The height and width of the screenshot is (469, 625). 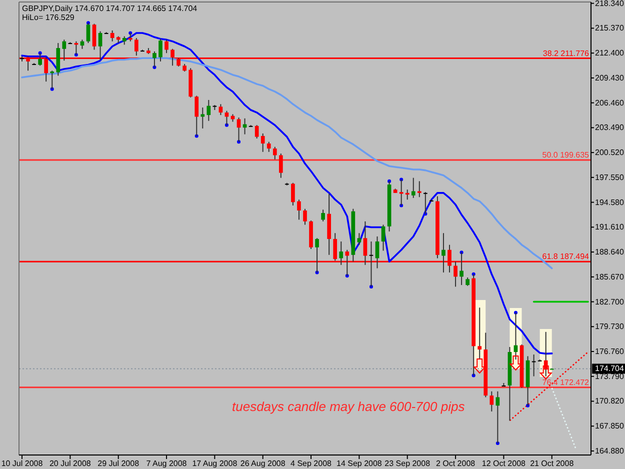 I want to click on y-tick-label: 194.580, so click(x=609, y=202).